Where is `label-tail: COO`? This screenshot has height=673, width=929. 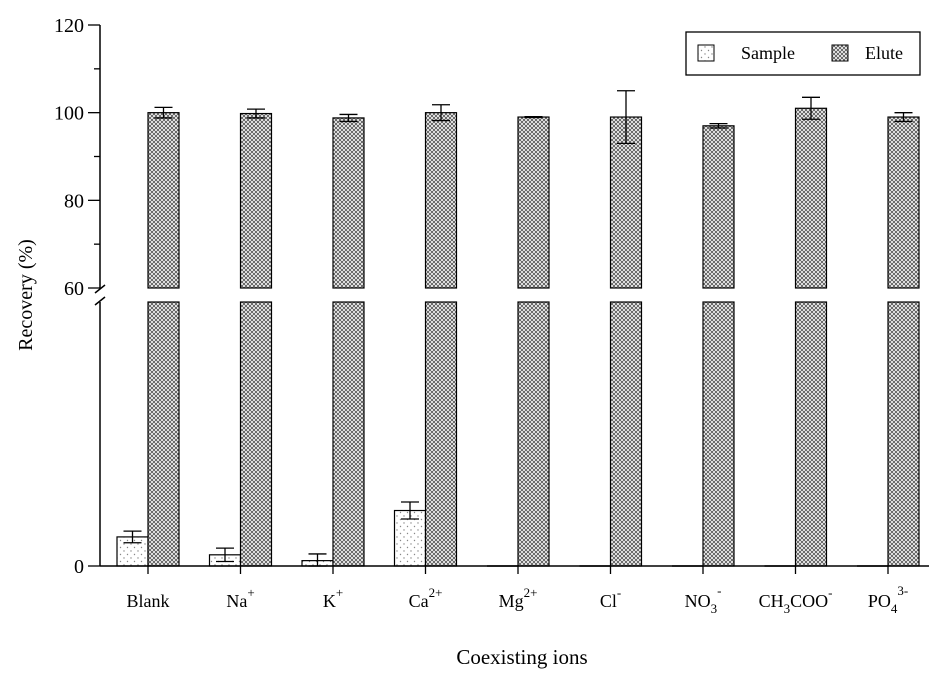 label-tail: COO is located at coordinates (809, 601).